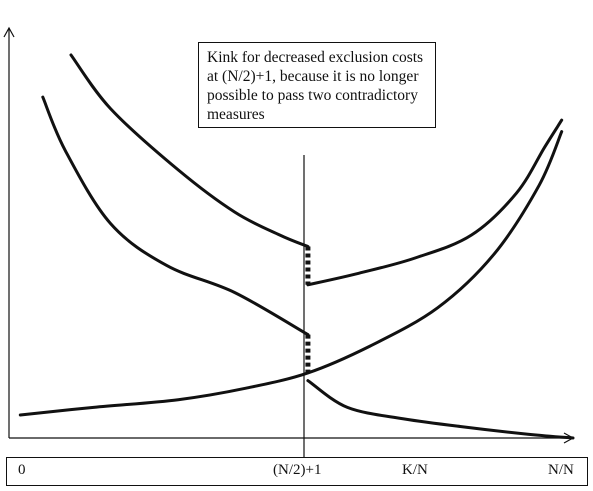 The height and width of the screenshot is (491, 593). I want to click on x-label-bar, so click(297, 471).